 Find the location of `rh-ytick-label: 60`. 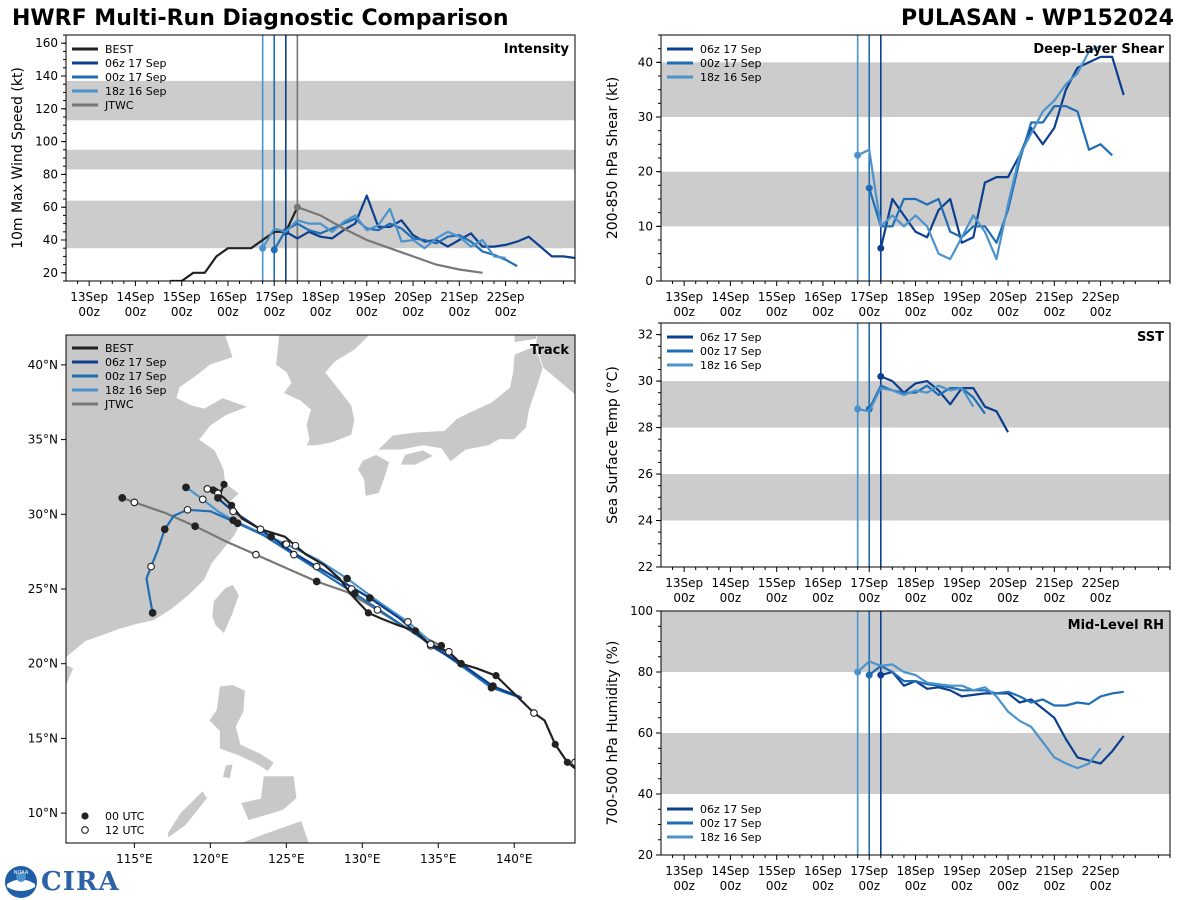

rh-ytick-label: 60 is located at coordinates (645, 733).